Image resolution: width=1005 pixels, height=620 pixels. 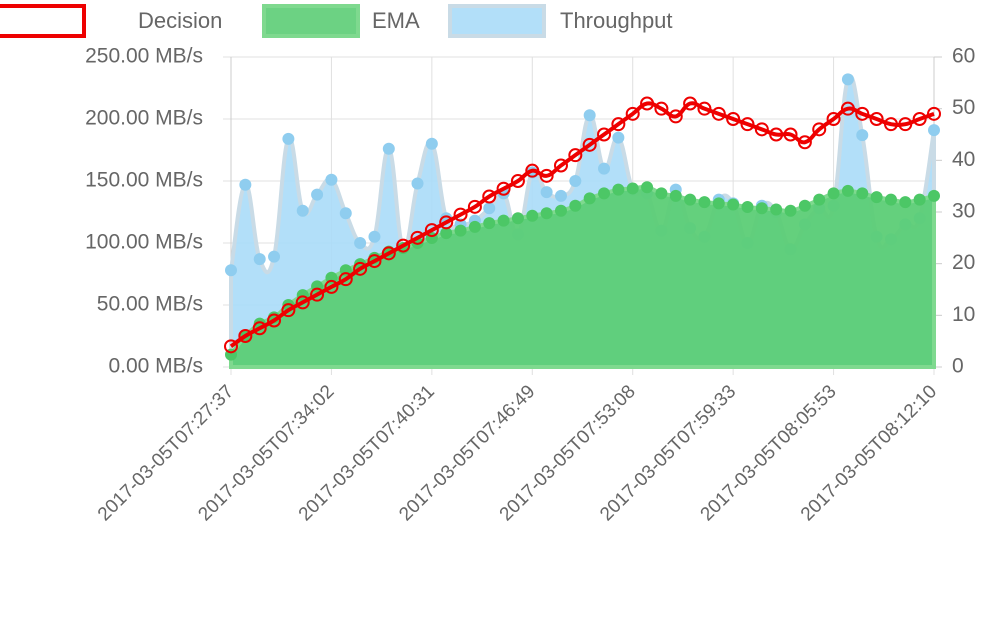 I want to click on y2-tick-label: 40, so click(x=963, y=159).